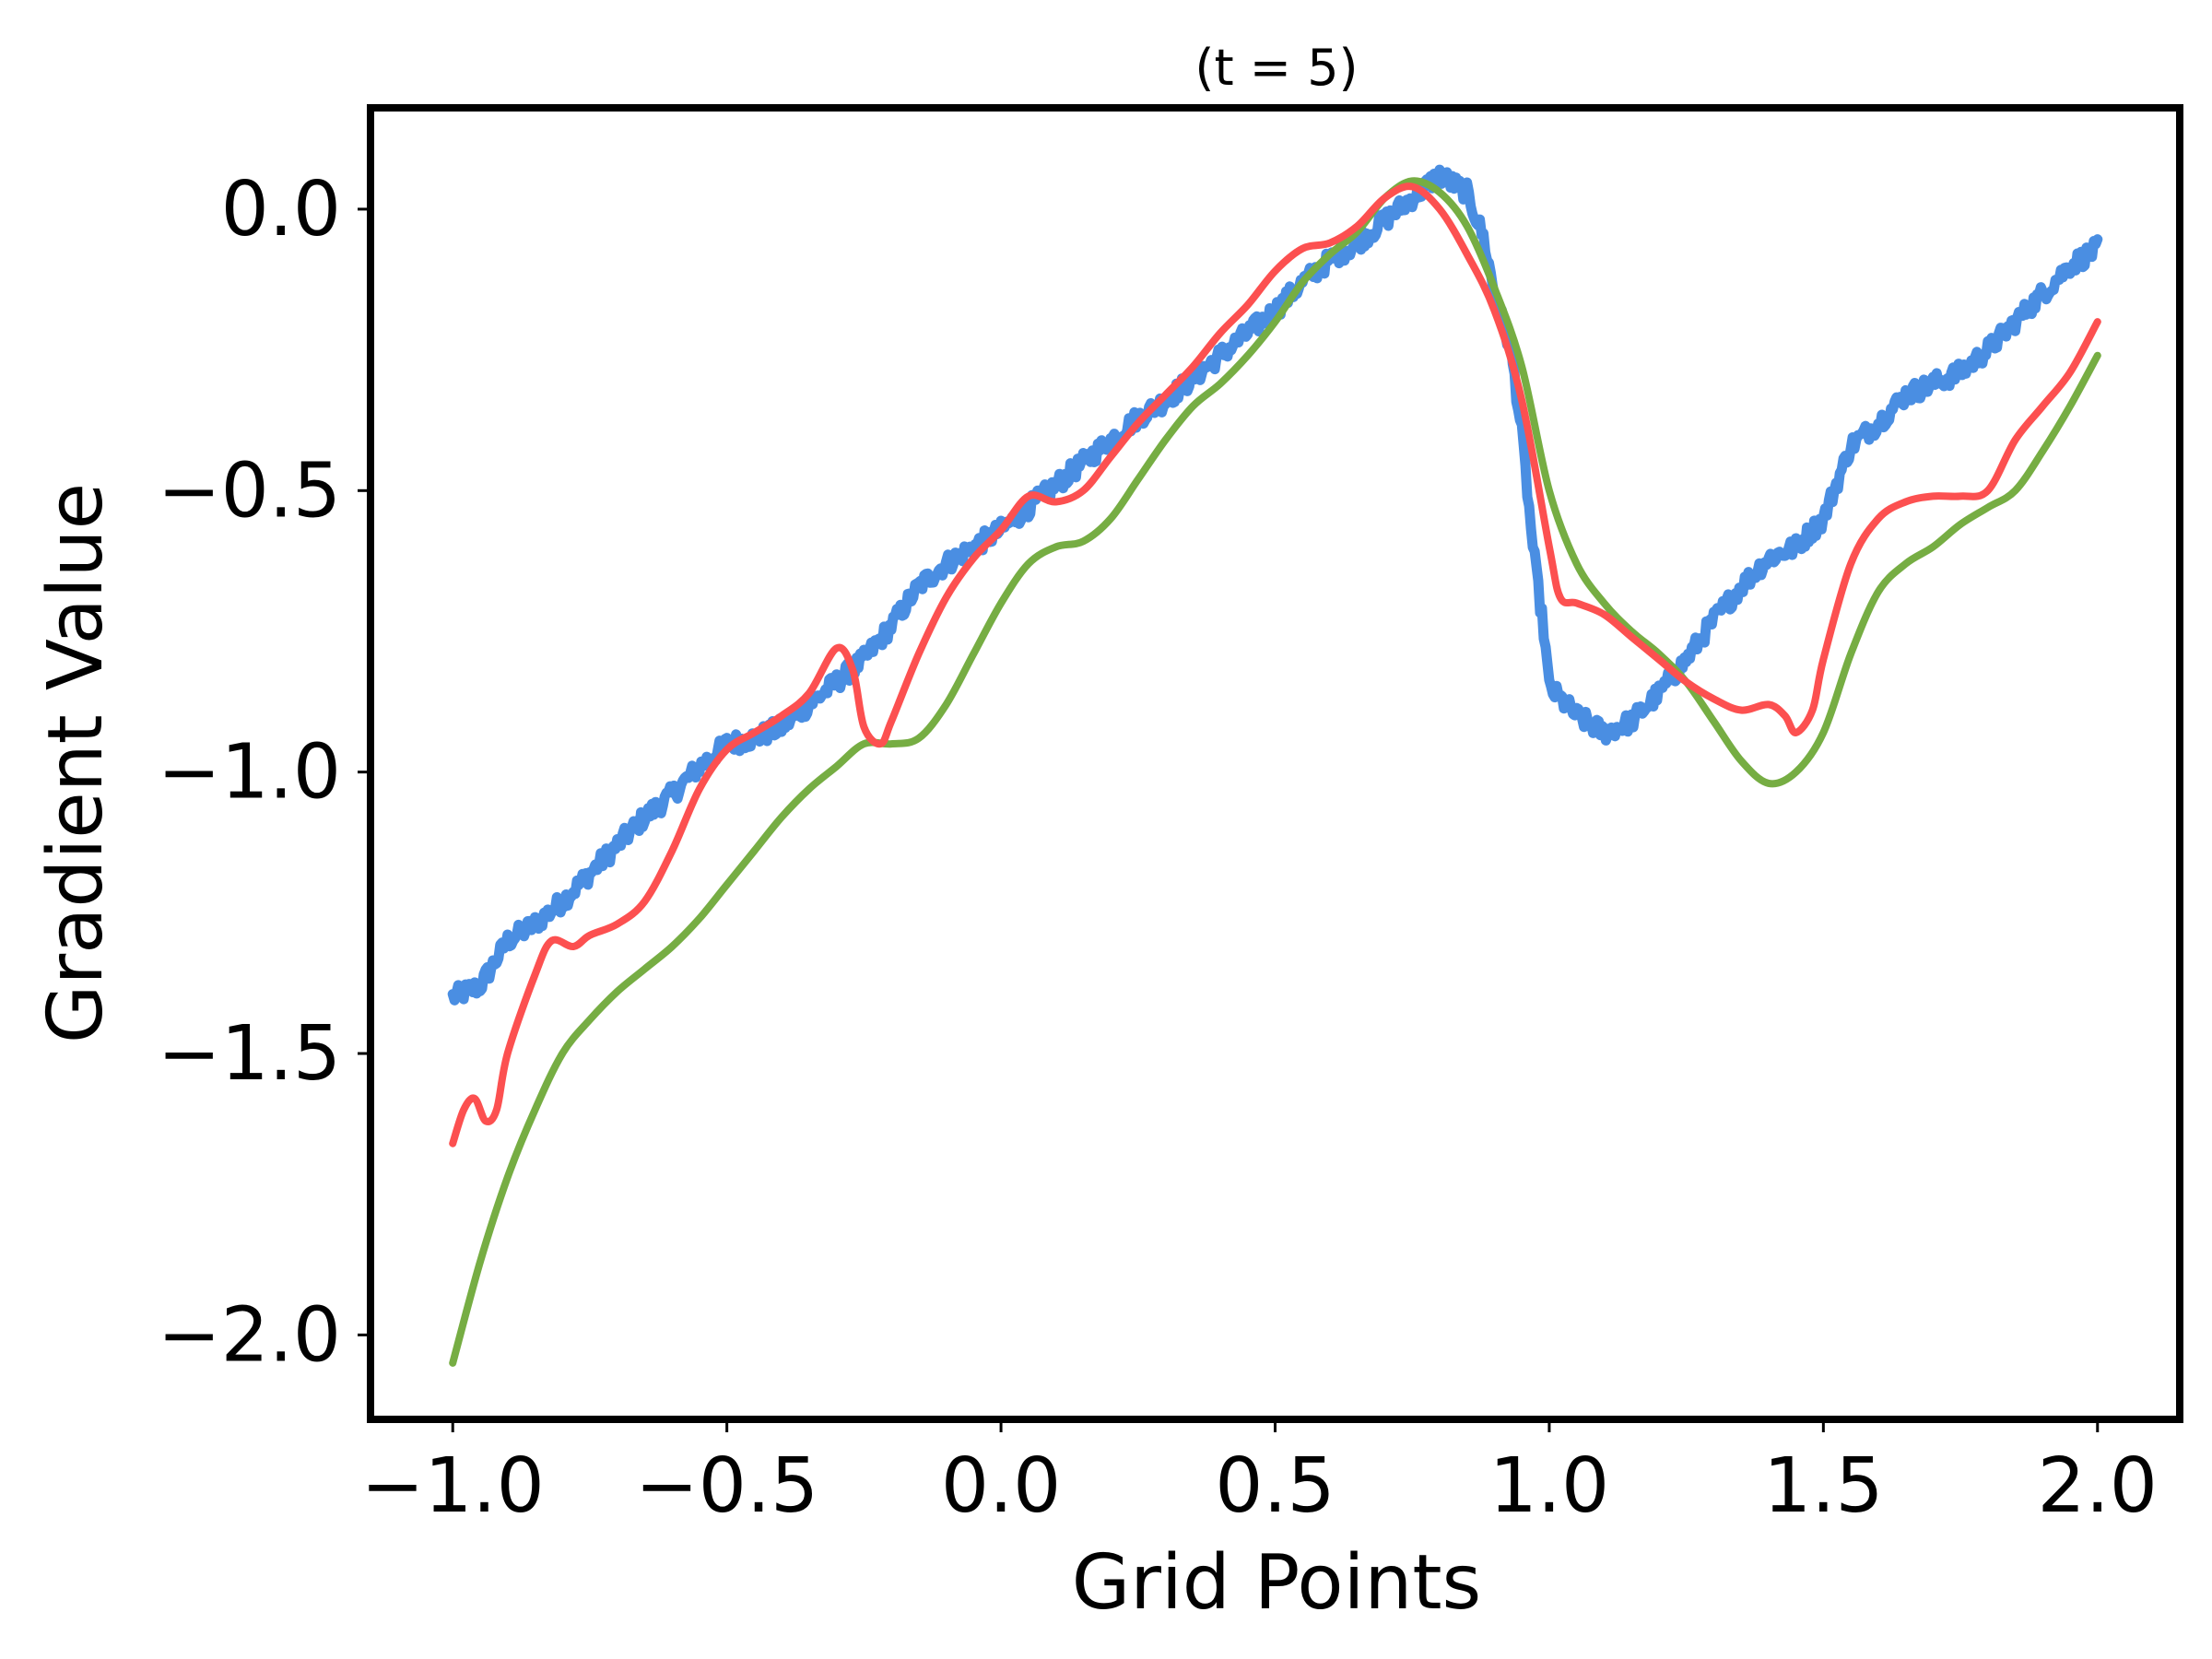  What do you see at coordinates (1276, 1583) in the screenshot?
I see `x-axis-label: Grid Points` at bounding box center [1276, 1583].